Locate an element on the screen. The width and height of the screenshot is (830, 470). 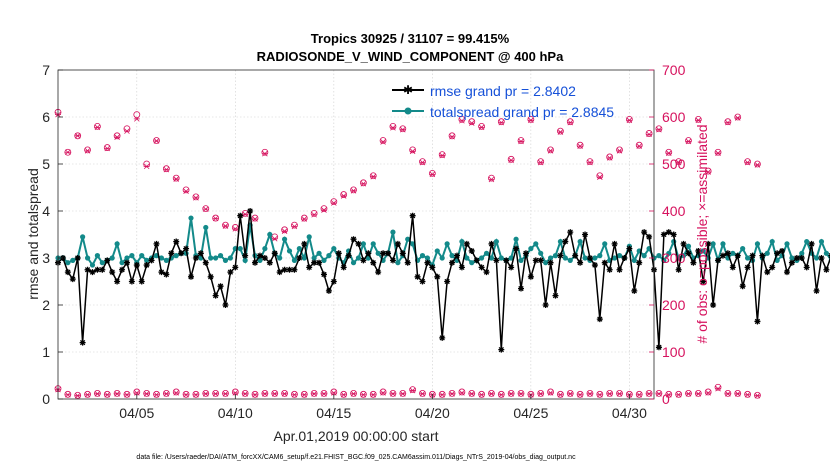
x-tick-label: 04/20 is located at coordinates (432, 413).